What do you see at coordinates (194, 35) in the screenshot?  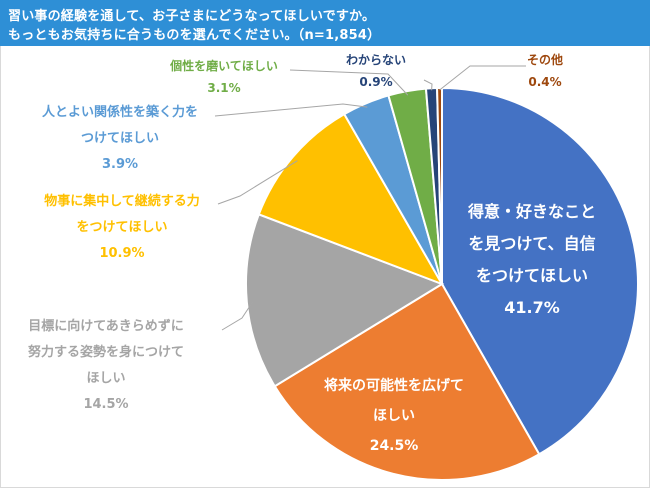 I see `question-title-line-2: もっともお気持ちに合うものを選んでください。（n=1,854）` at bounding box center [194, 35].